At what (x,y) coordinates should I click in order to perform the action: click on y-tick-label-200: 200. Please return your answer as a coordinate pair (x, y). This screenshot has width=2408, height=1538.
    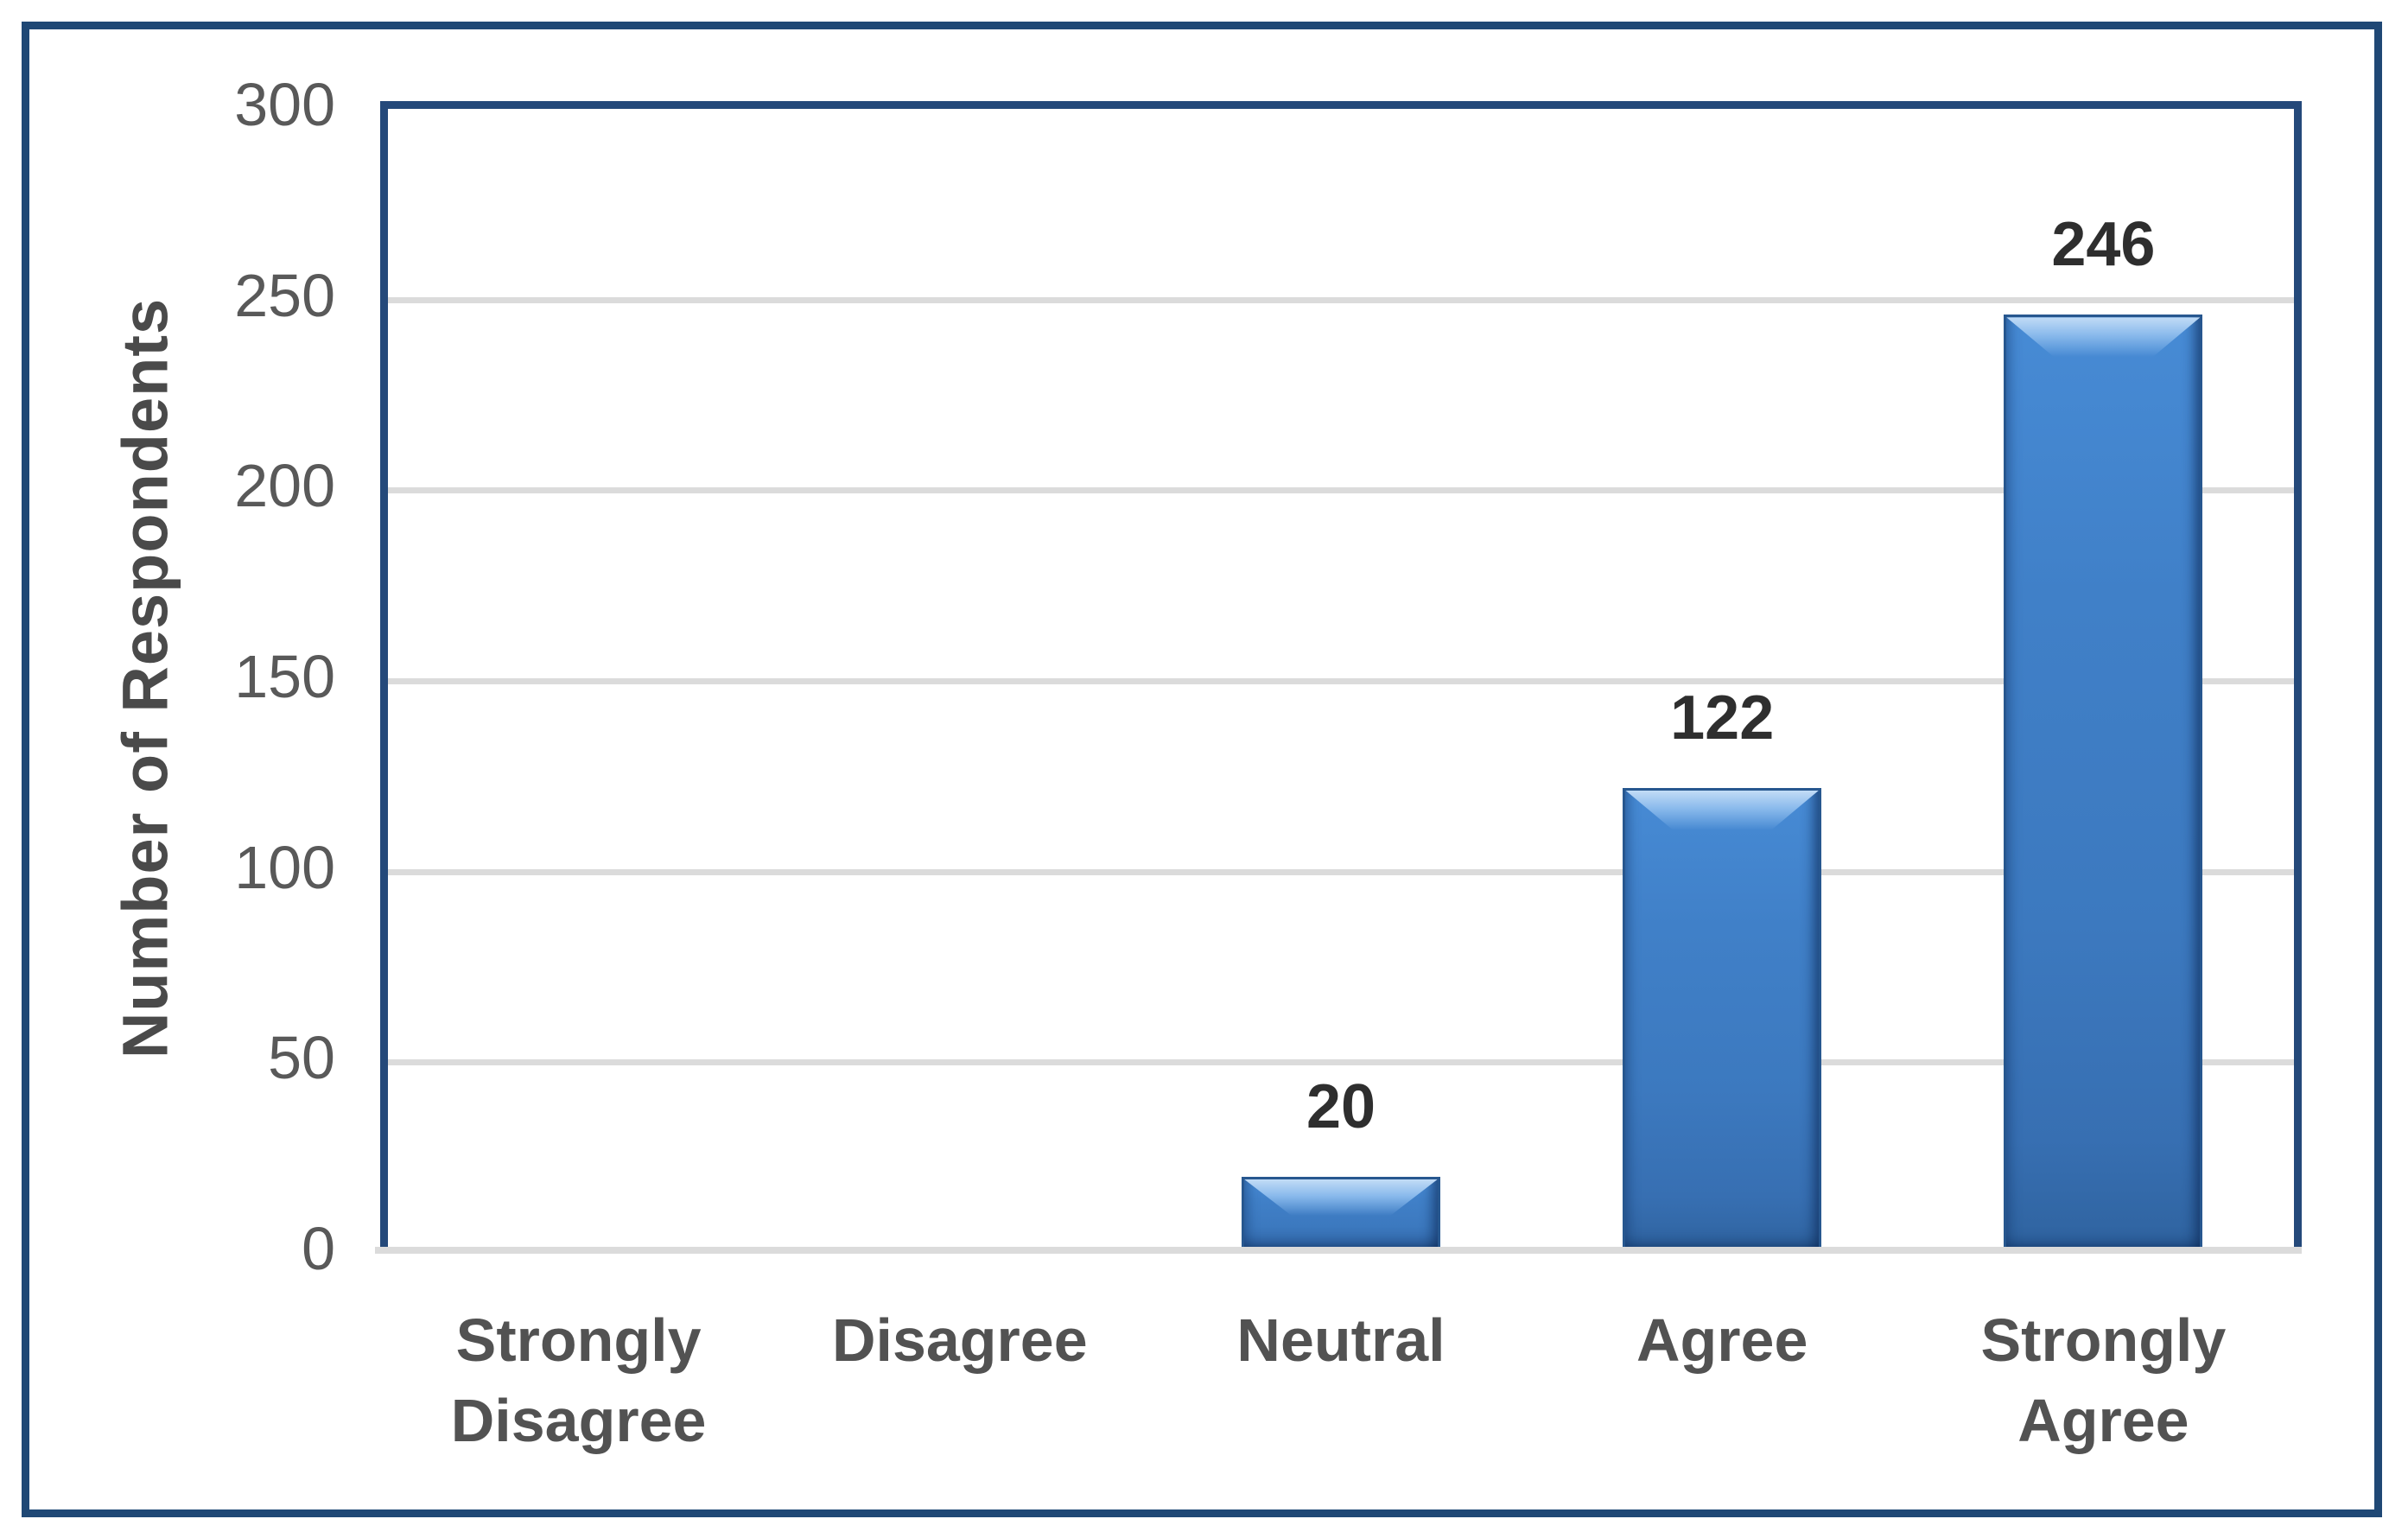
    Looking at the image, I should click on (284, 486).